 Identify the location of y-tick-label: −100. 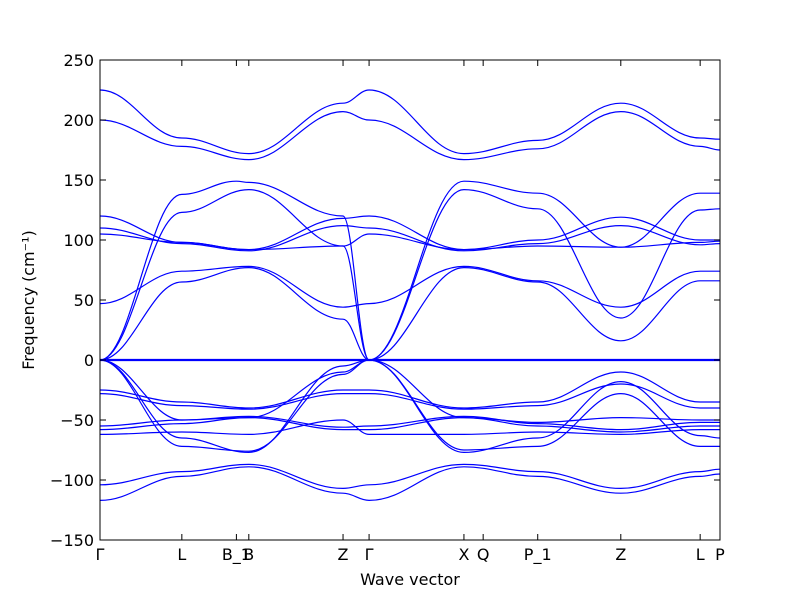
(72, 480).